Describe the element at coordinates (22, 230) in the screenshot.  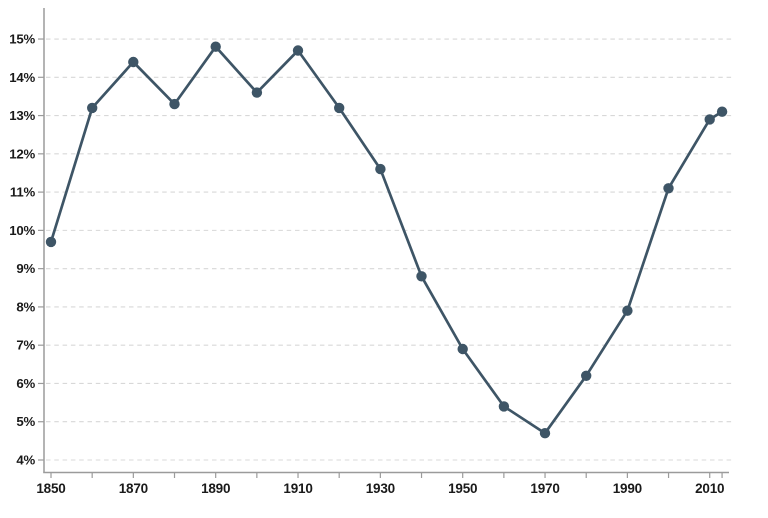
I see `y-tick-label: 10%` at that location.